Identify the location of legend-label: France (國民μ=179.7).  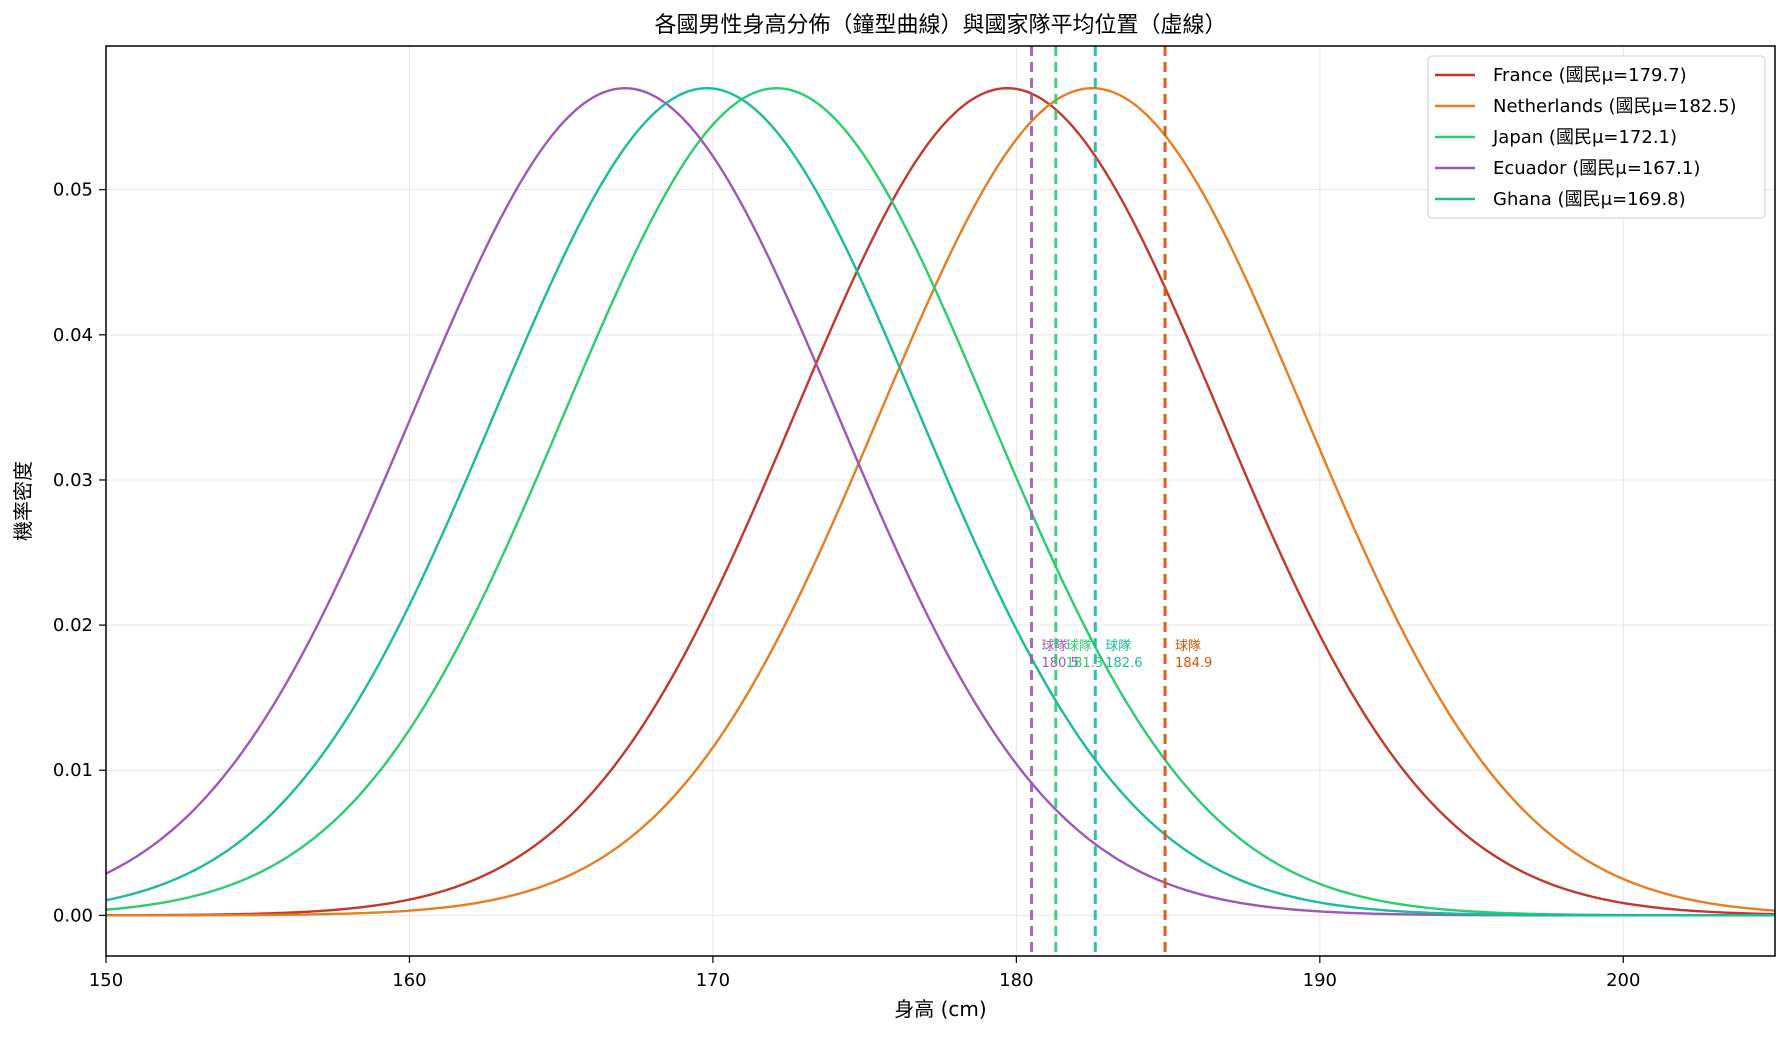
(1590, 75).